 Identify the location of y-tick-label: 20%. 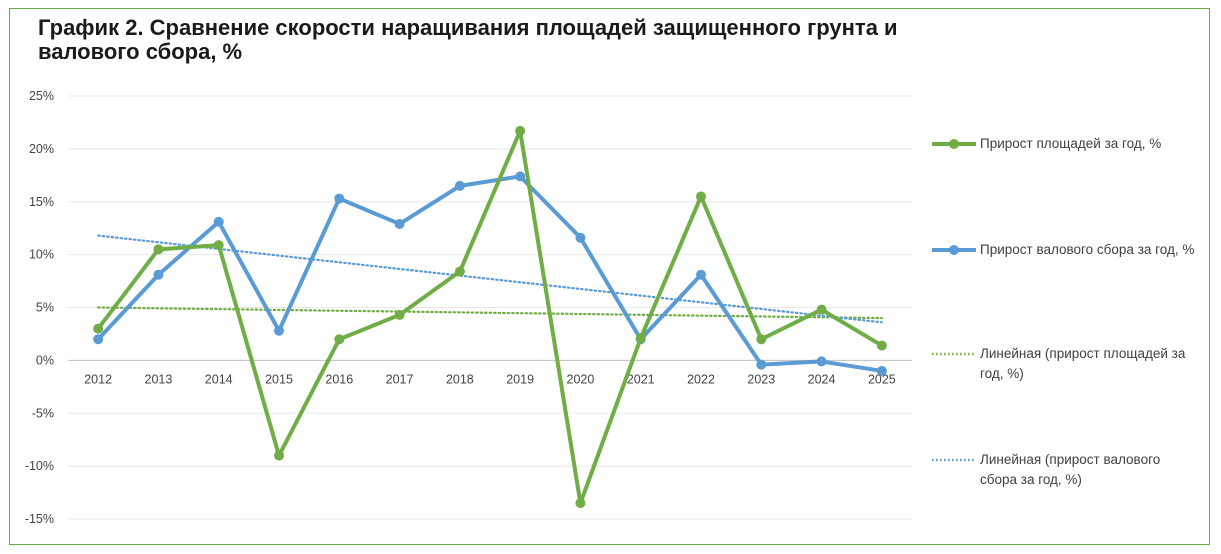
(41, 149).